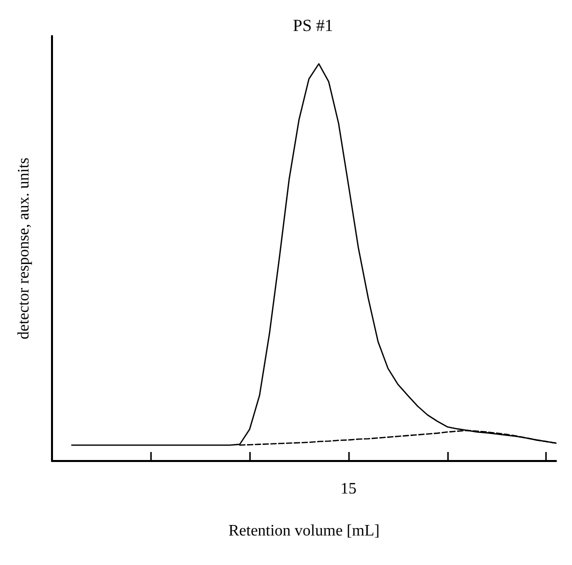  Describe the element at coordinates (24, 249) in the screenshot. I see `y-axis-title: detector response, aux. units` at that location.